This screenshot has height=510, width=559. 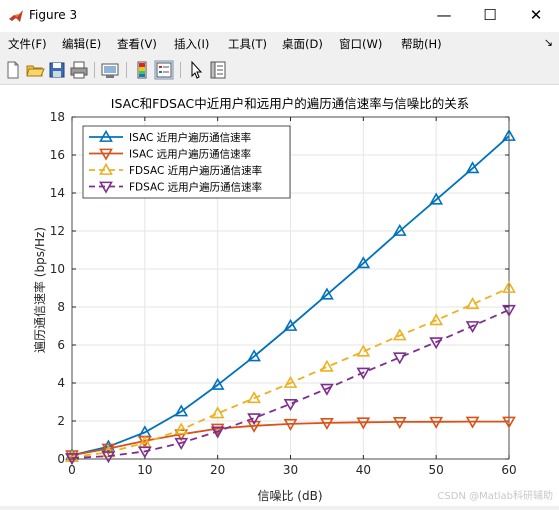 What do you see at coordinates (110, 70) in the screenshot?
I see `link-plot-icon` at bounding box center [110, 70].